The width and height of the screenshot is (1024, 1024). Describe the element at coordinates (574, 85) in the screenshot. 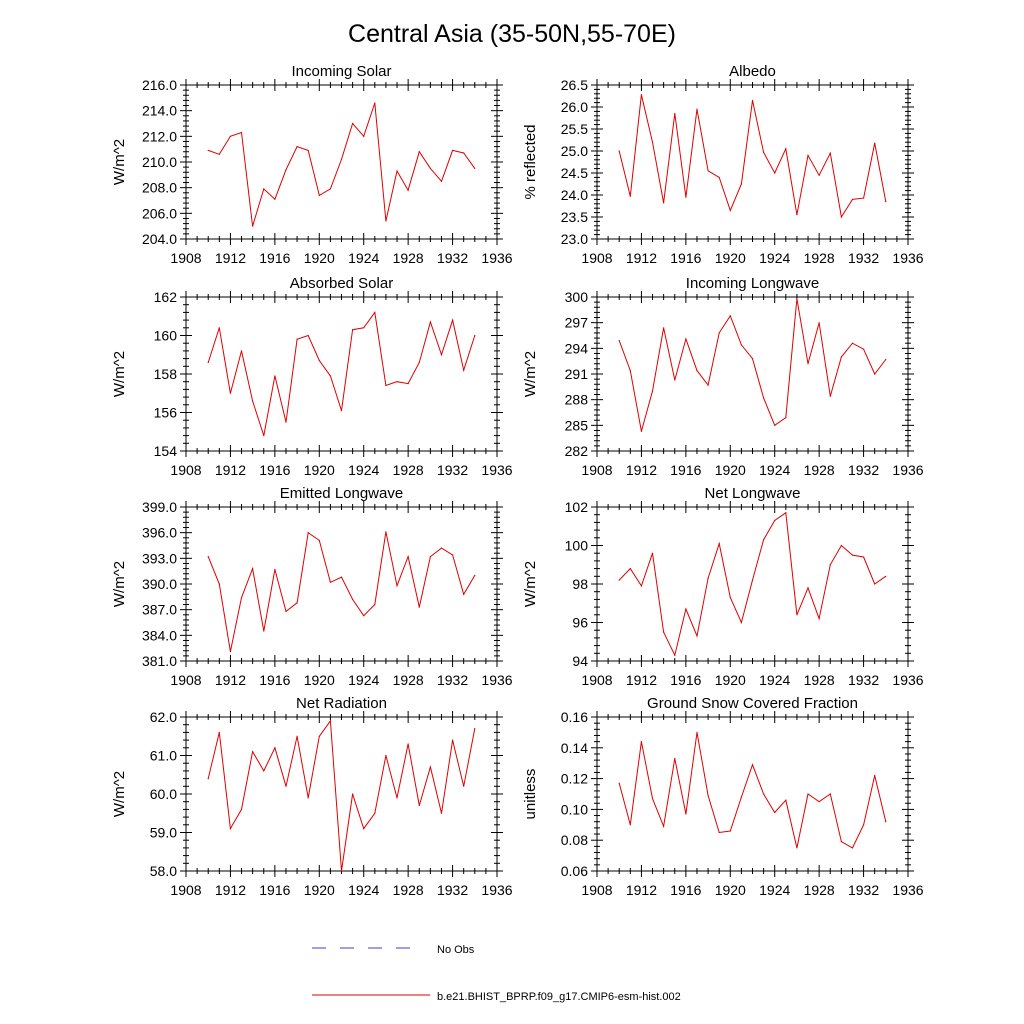

I see `y-tick-label: 26.5` at that location.